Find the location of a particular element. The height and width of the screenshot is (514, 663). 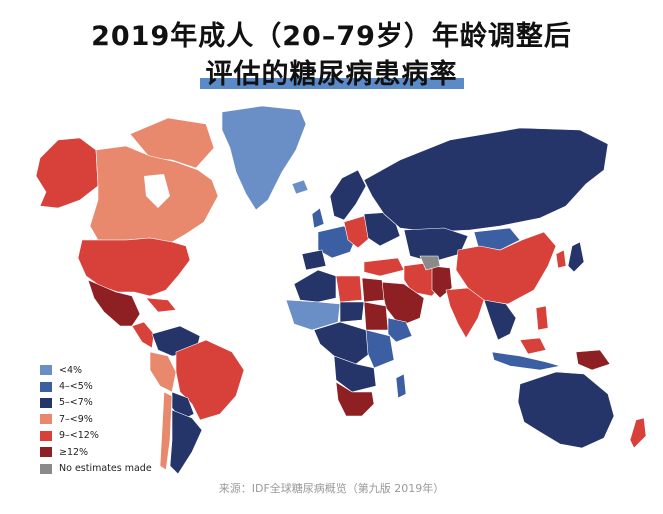

region-east-africa is located at coordinates (380, 349).